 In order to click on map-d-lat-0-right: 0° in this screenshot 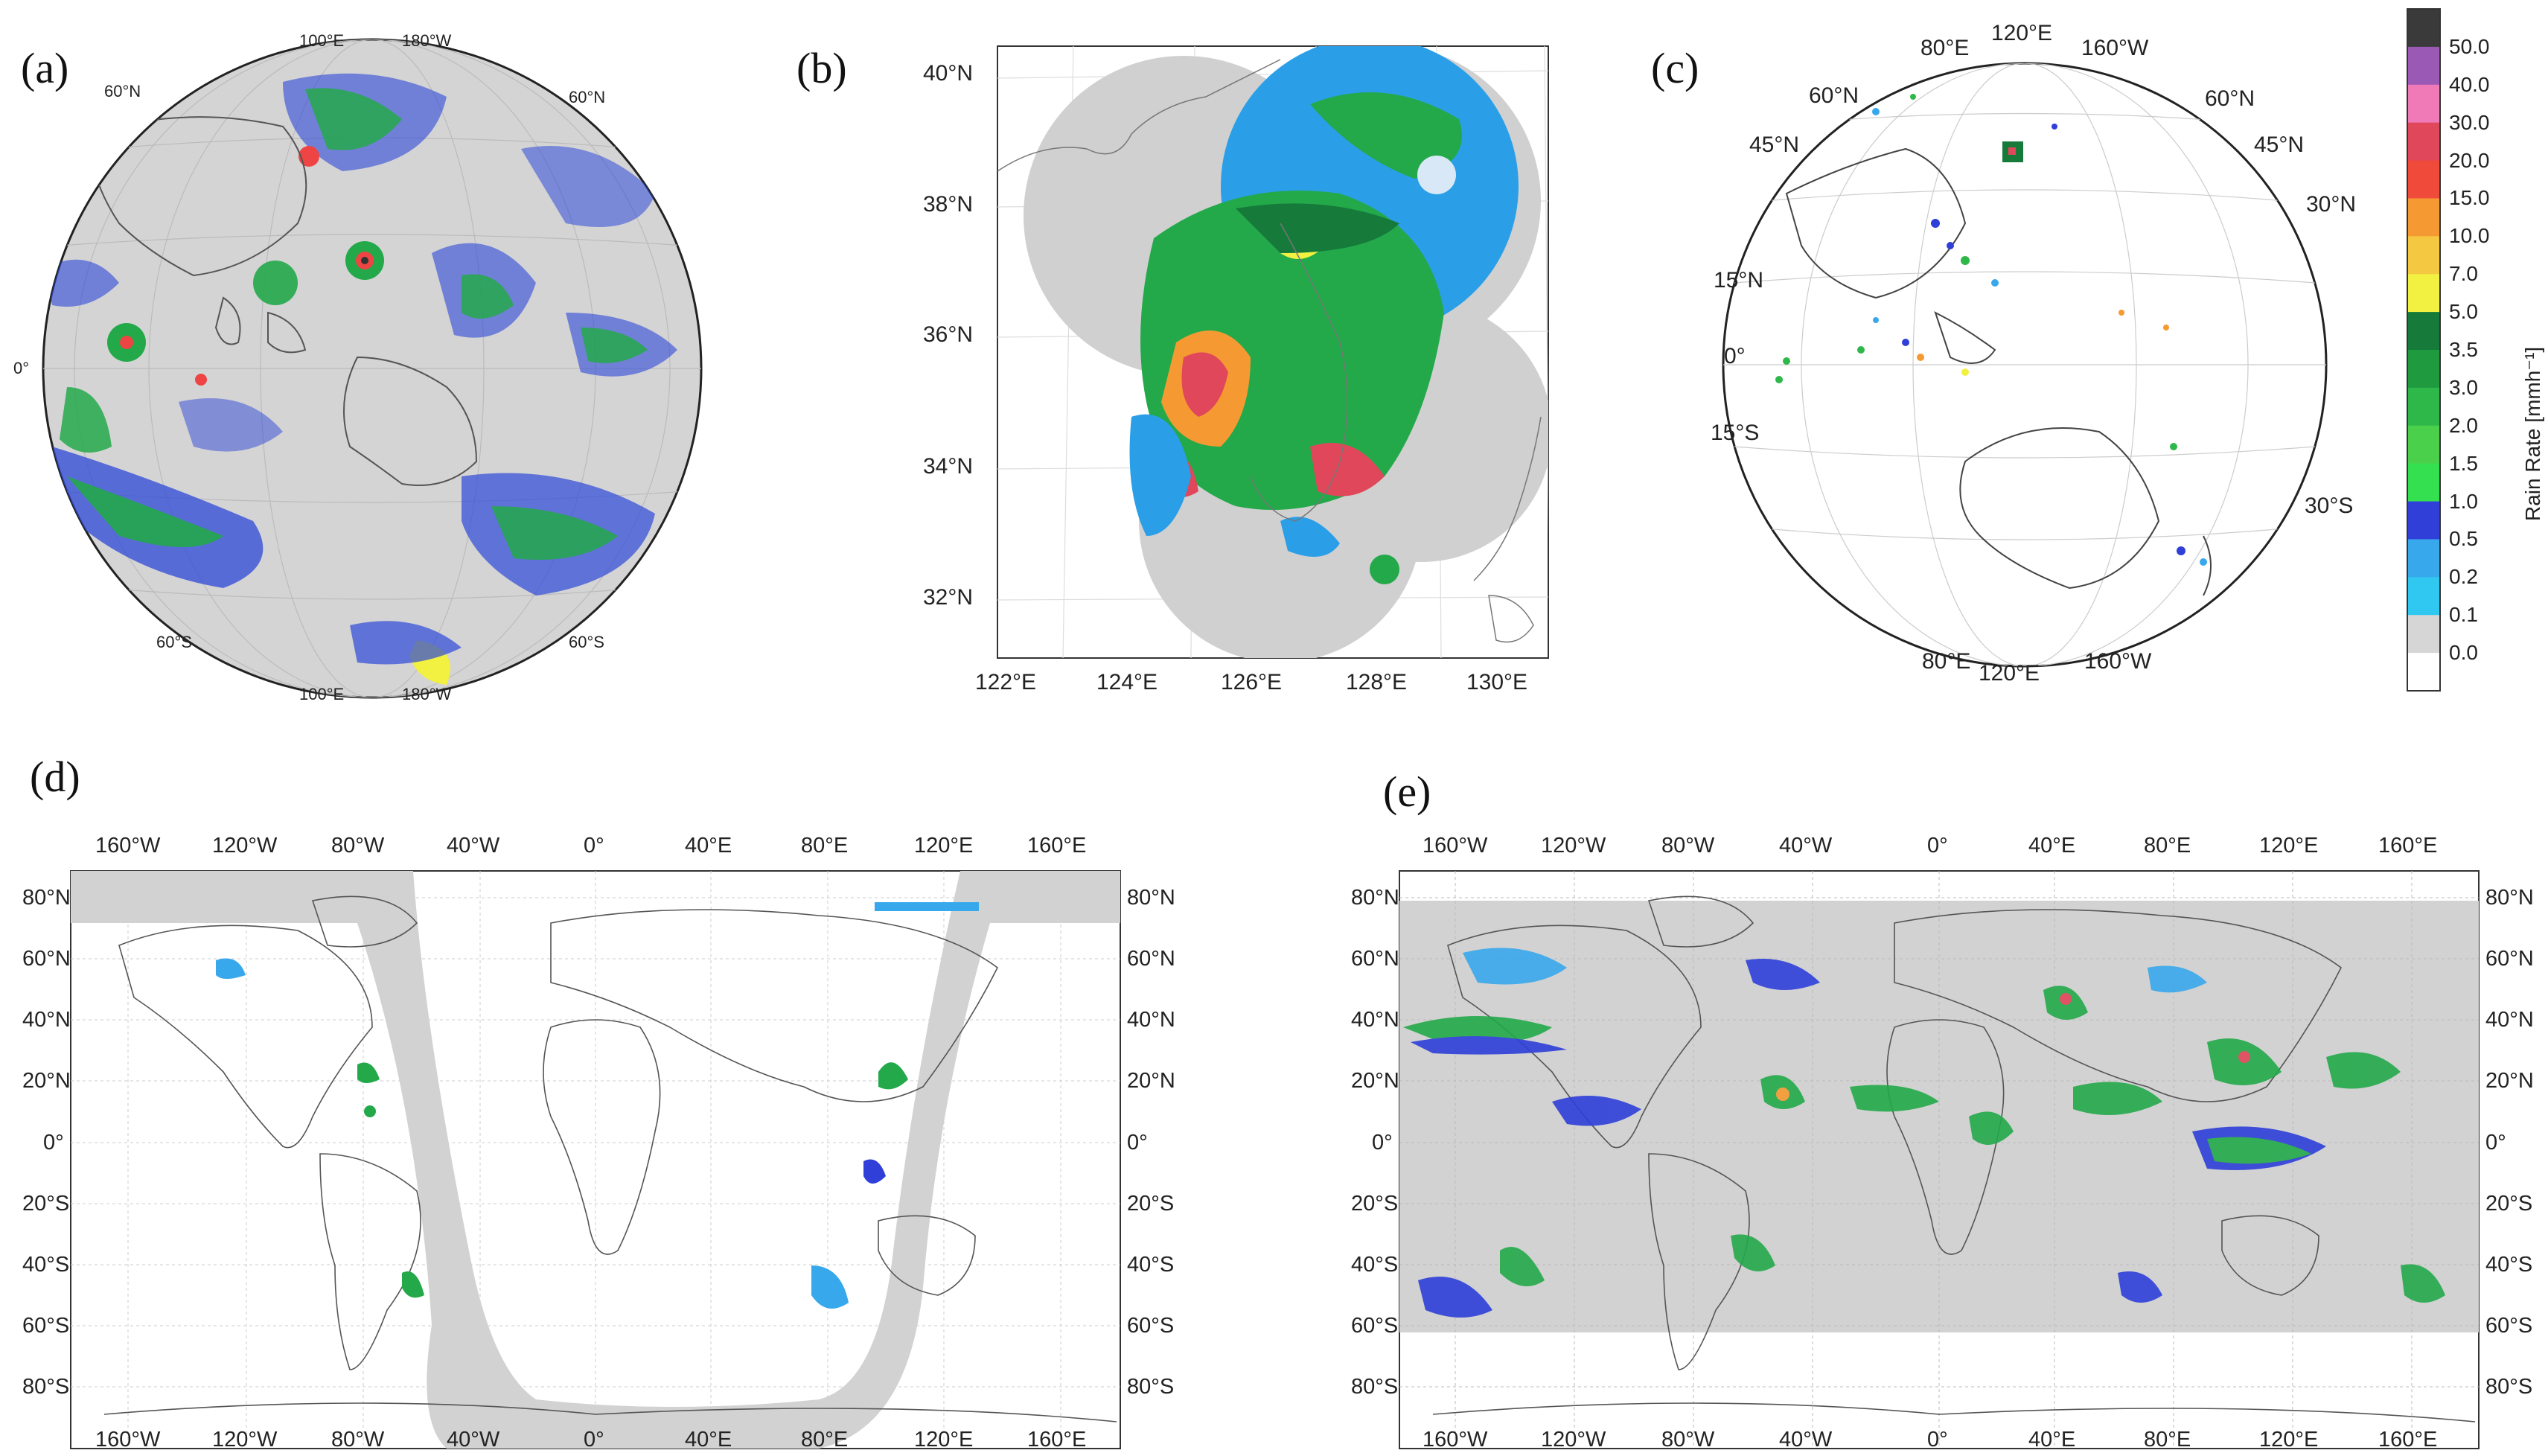, I will do `click(1137, 1143)`.